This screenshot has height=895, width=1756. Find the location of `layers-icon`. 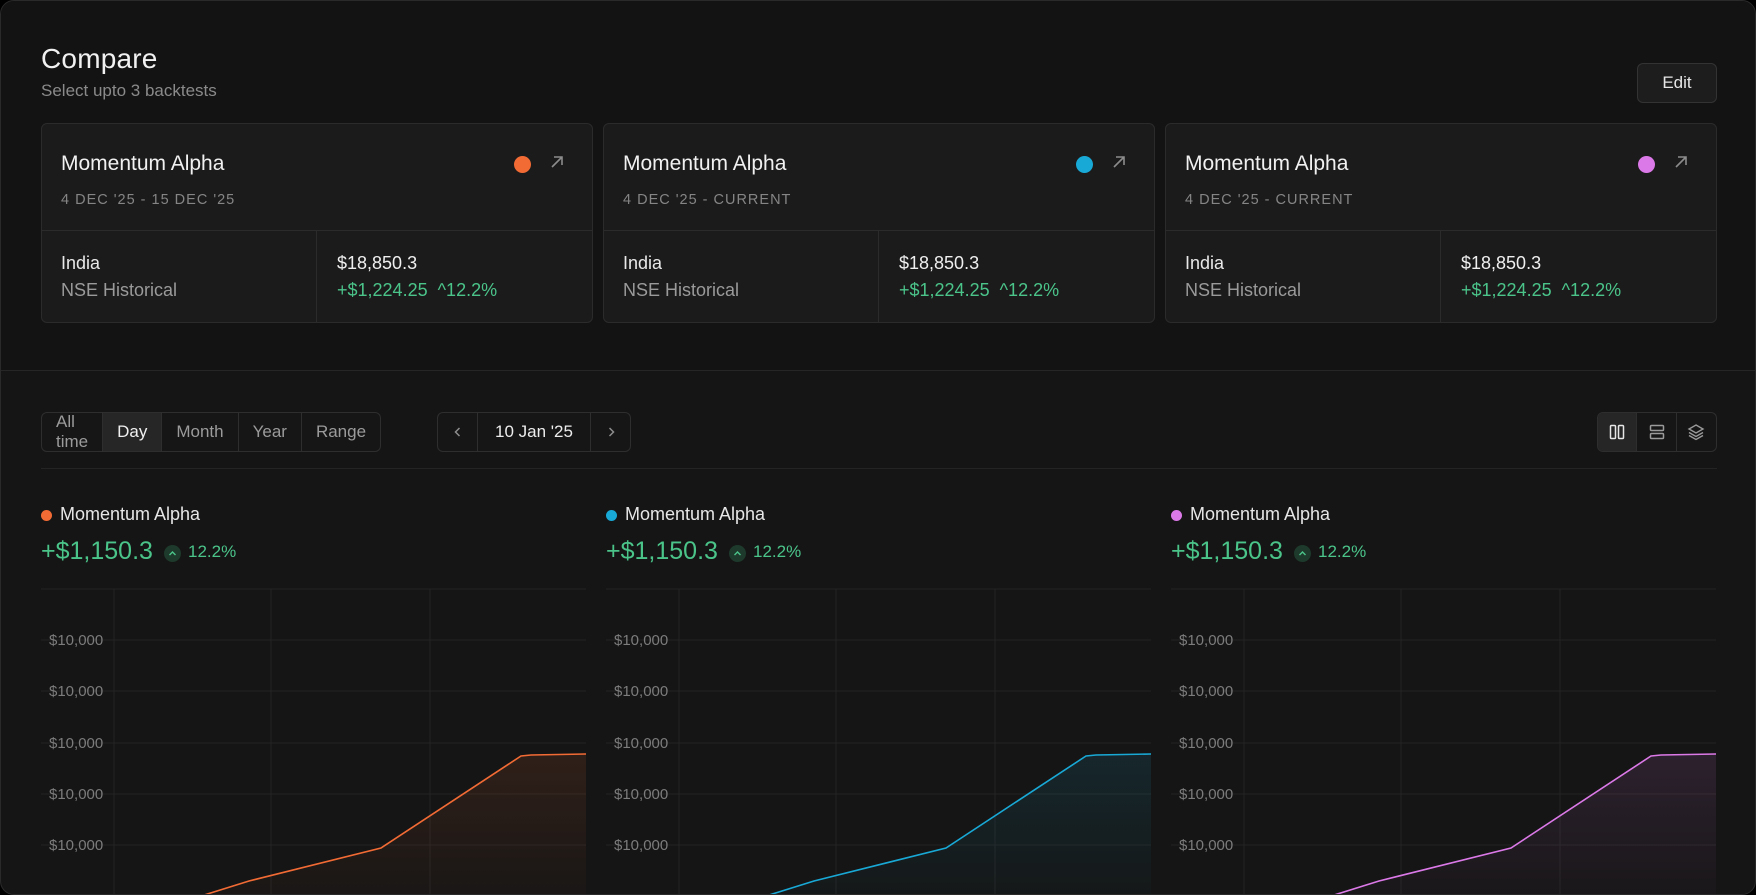

layers-icon is located at coordinates (1696, 432).